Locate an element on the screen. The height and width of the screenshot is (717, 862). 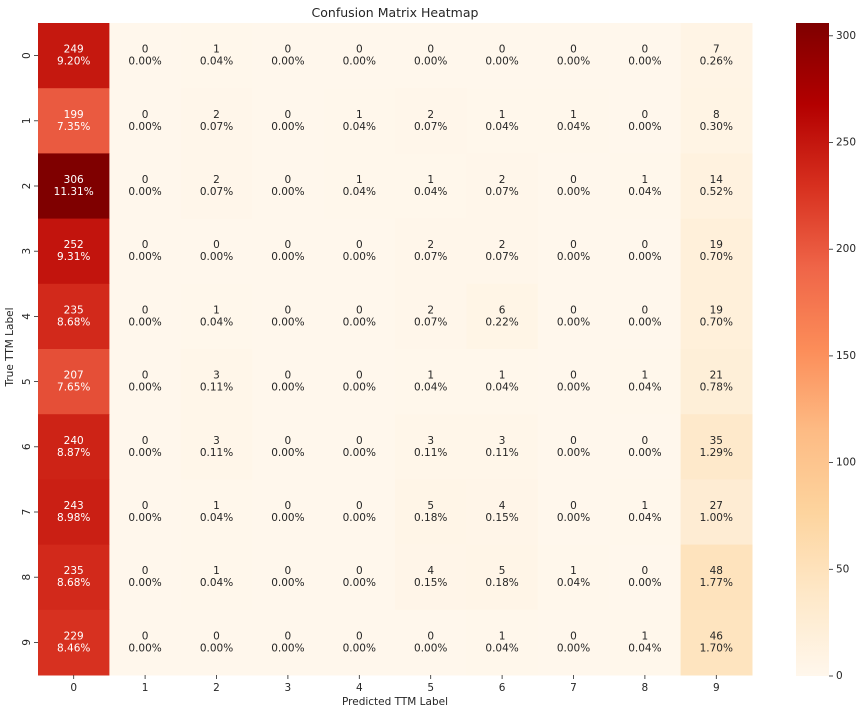
x-tick-label: 9 is located at coordinates (716, 688).